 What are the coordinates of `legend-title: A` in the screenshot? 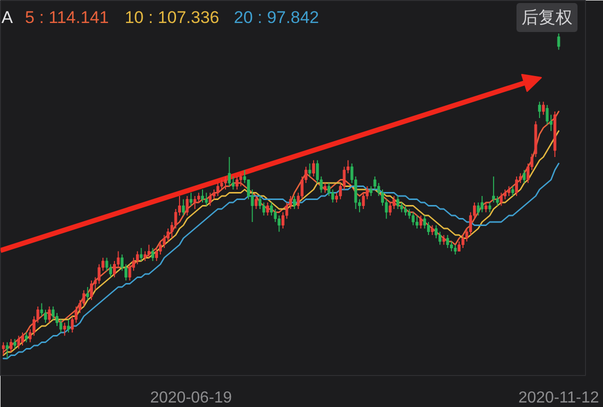 It's located at (8, 17).